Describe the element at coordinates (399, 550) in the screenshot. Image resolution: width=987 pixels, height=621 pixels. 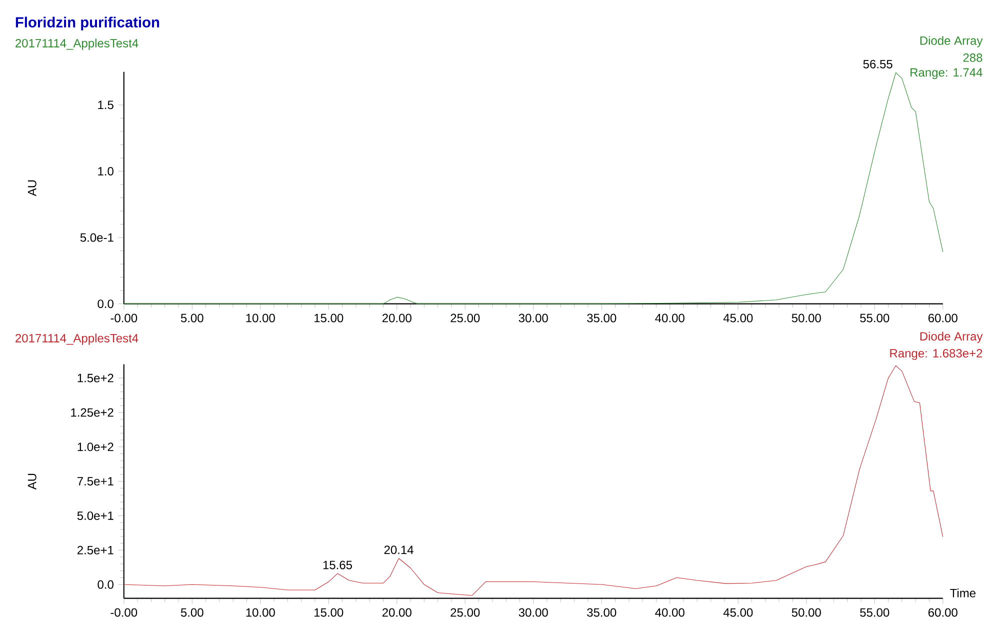
I see `annotation: 20.14` at that location.